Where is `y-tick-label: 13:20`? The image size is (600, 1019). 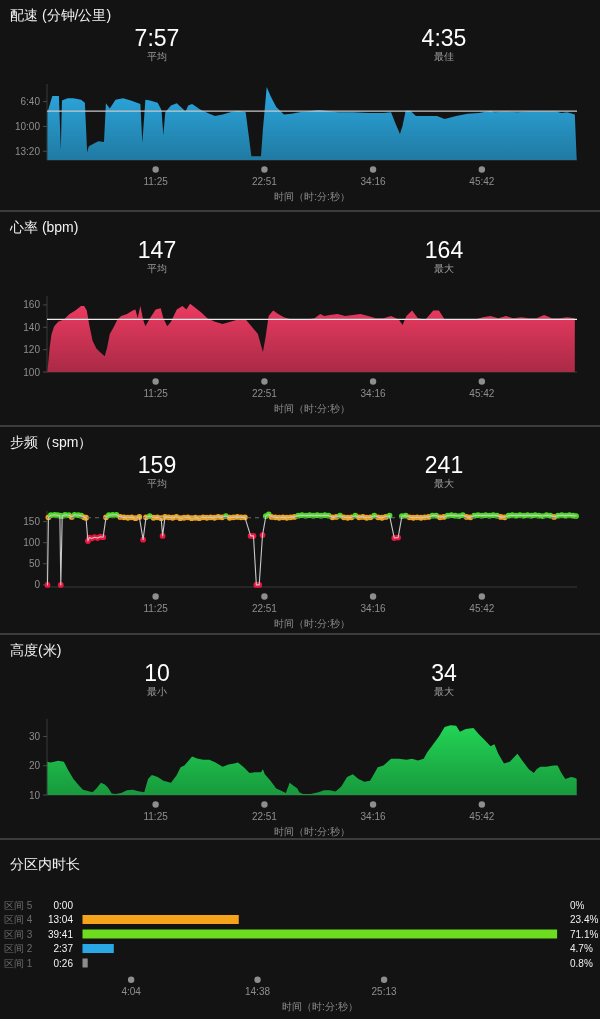
y-tick-label: 13:20 is located at coordinates (27, 151).